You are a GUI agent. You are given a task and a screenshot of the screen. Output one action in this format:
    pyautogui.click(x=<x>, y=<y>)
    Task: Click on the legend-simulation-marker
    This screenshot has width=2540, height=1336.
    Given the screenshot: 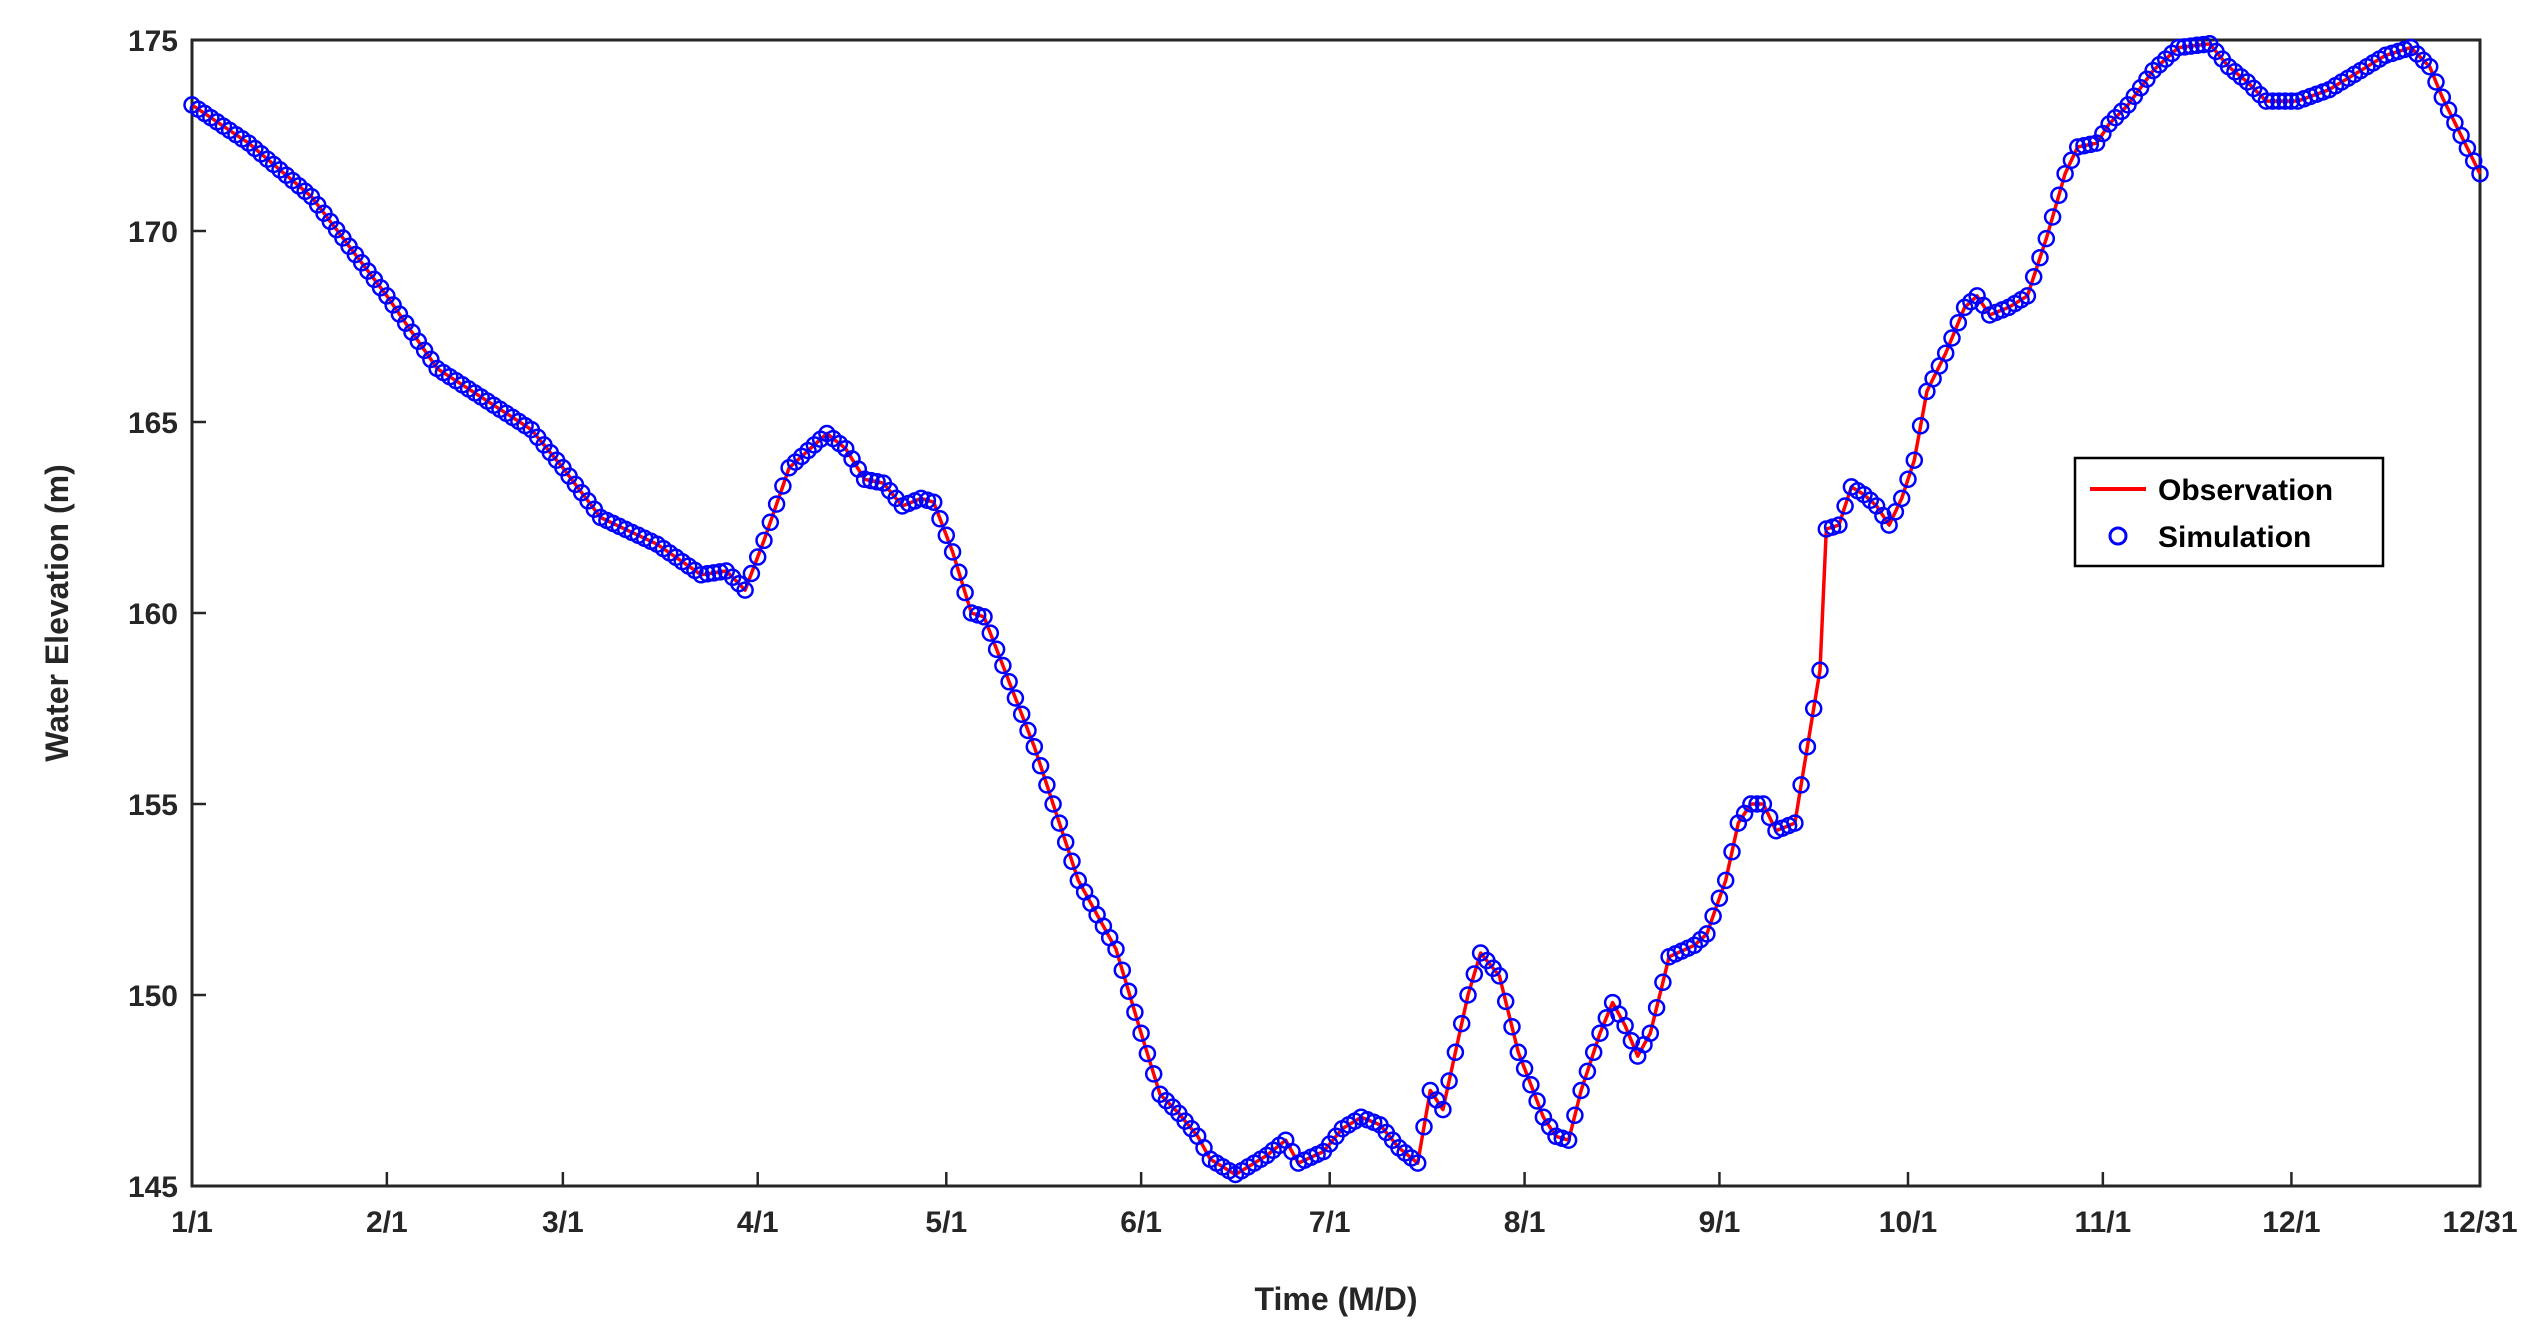 What is the action you would take?
    pyautogui.click(x=2118, y=536)
    